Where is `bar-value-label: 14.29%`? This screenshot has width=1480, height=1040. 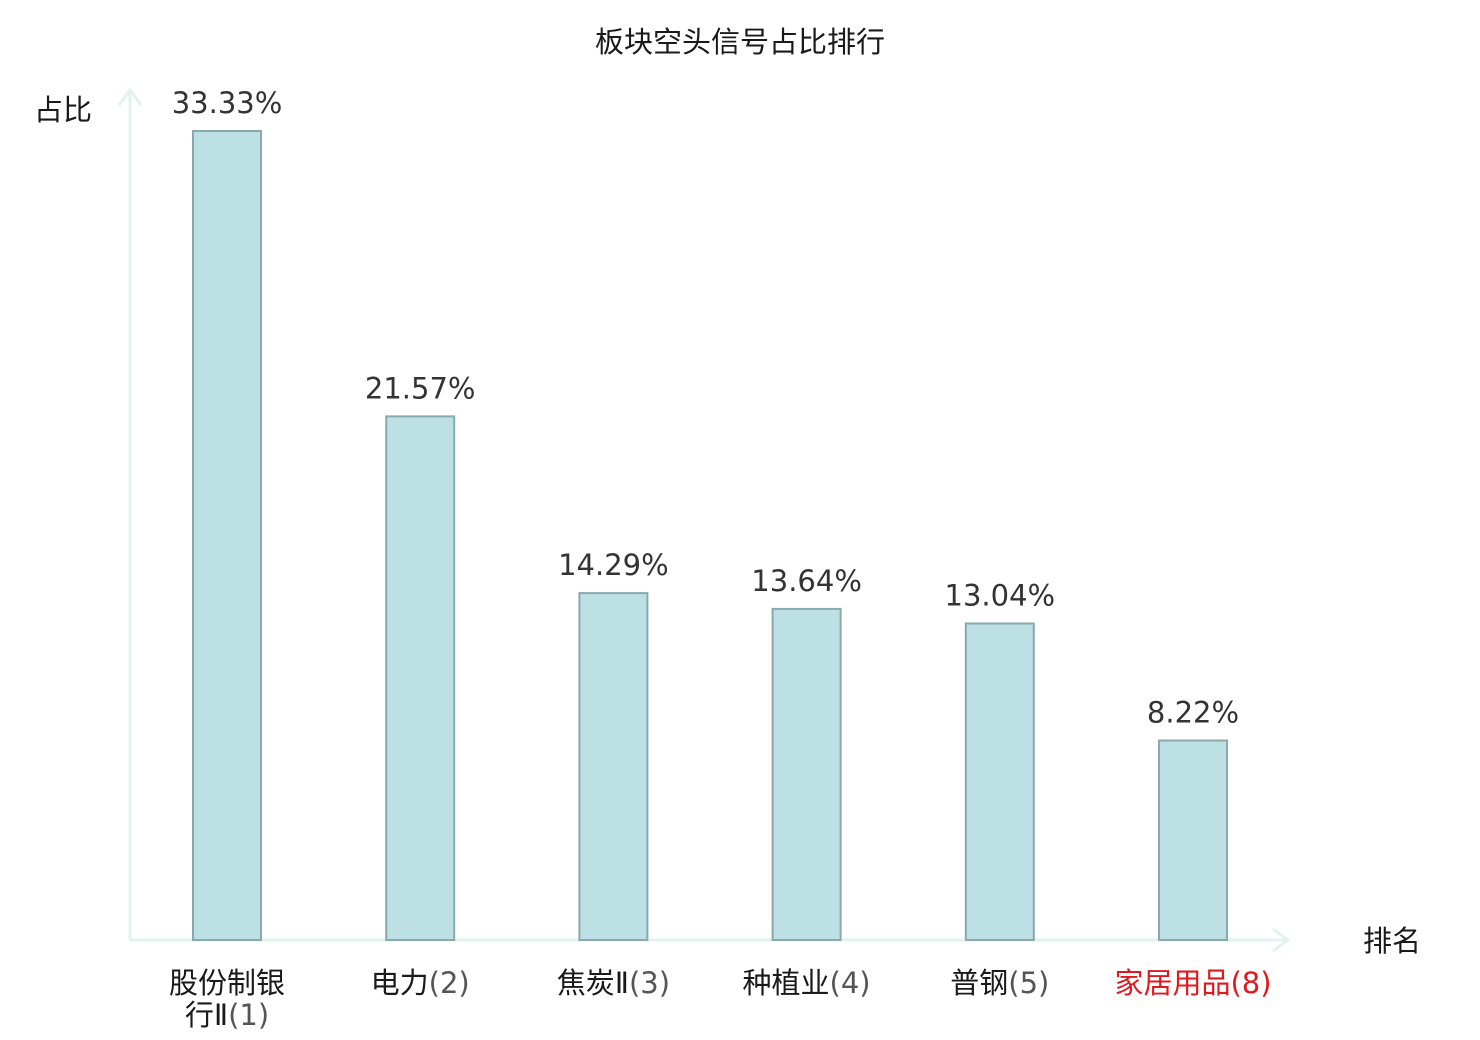 bar-value-label: 14.29% is located at coordinates (613, 565).